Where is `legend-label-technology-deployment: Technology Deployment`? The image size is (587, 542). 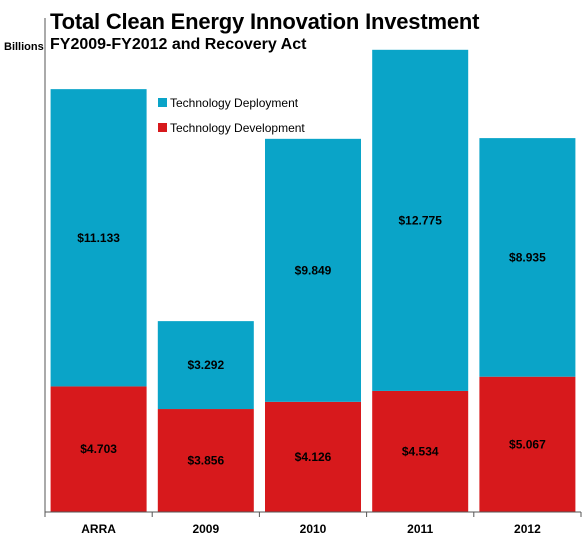
legend-label-technology-deployment: Technology Deployment is located at coordinates (234, 103).